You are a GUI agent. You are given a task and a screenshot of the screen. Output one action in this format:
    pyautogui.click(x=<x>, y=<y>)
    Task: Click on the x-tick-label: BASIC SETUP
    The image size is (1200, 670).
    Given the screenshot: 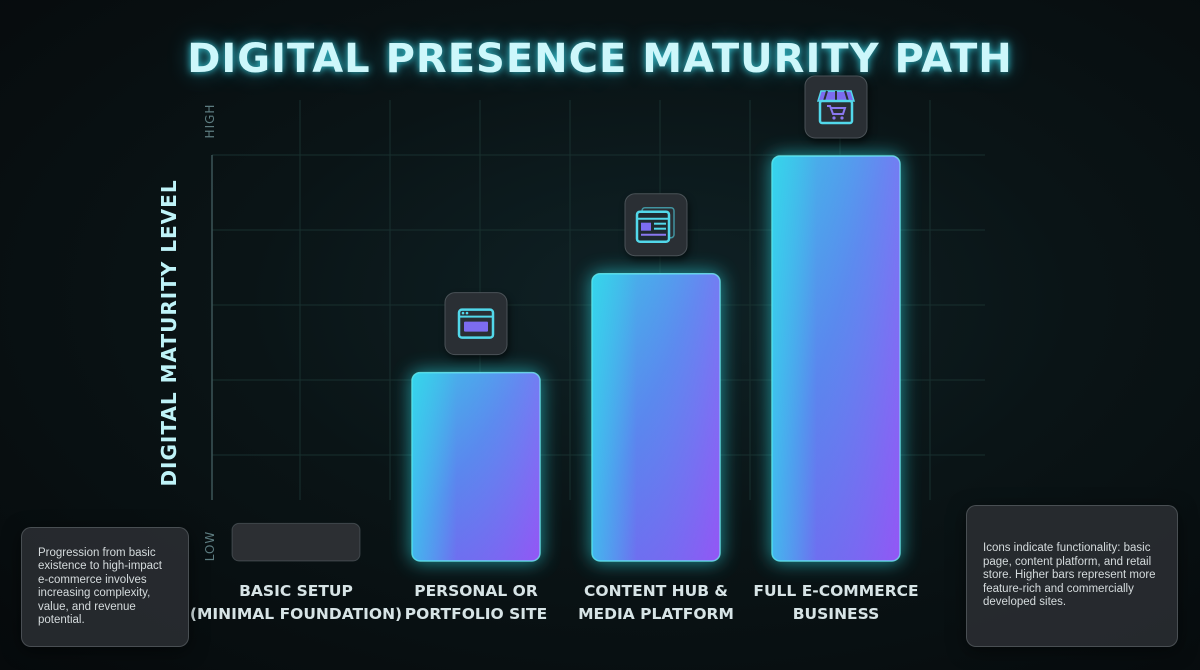 What is the action you would take?
    pyautogui.click(x=296, y=591)
    